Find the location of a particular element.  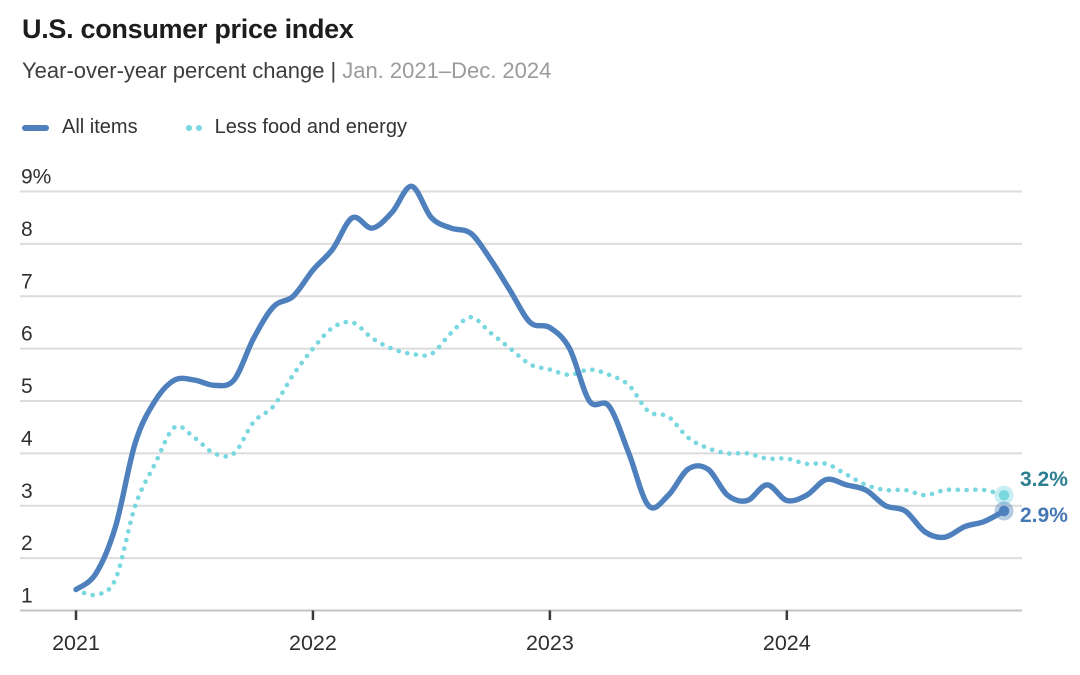

all-items-line-swatch-icon is located at coordinates (35, 127).